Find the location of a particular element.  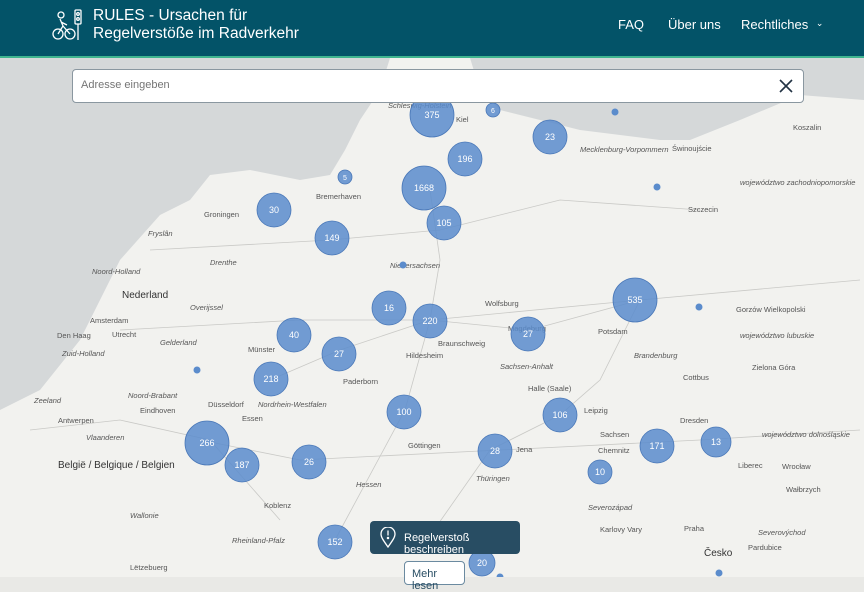

place-label: Chemnitz is located at coordinates (614, 450).